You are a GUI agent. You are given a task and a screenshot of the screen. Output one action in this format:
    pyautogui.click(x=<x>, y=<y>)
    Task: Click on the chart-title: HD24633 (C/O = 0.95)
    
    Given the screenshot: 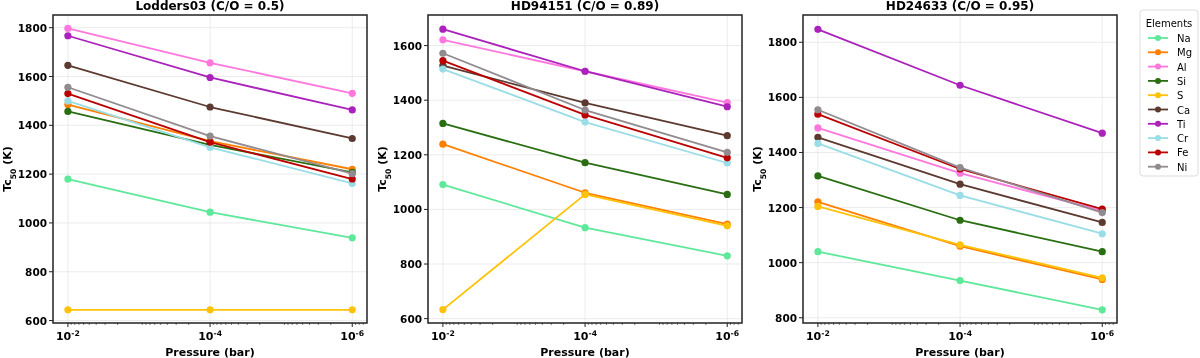 What is the action you would take?
    pyautogui.click(x=960, y=6)
    